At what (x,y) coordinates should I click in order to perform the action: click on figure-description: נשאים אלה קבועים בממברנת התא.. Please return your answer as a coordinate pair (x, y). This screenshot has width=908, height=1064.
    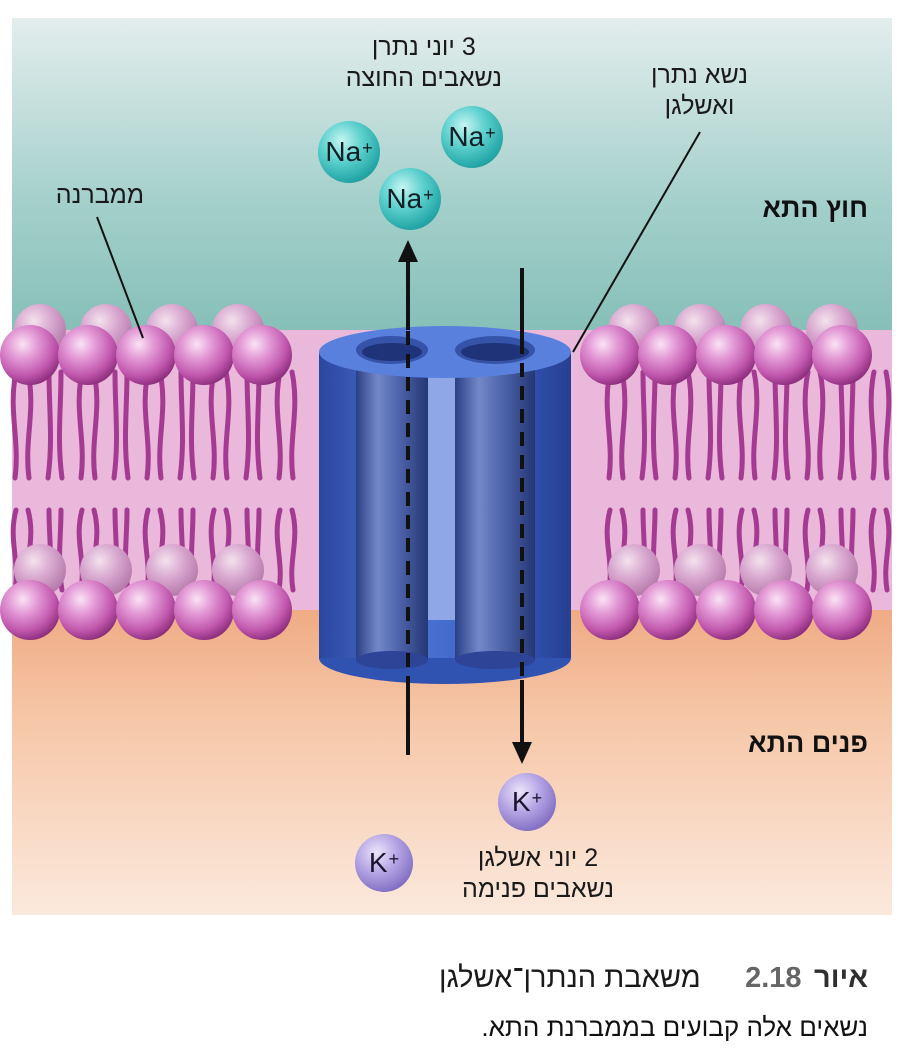
    Looking at the image, I should click on (674, 1027).